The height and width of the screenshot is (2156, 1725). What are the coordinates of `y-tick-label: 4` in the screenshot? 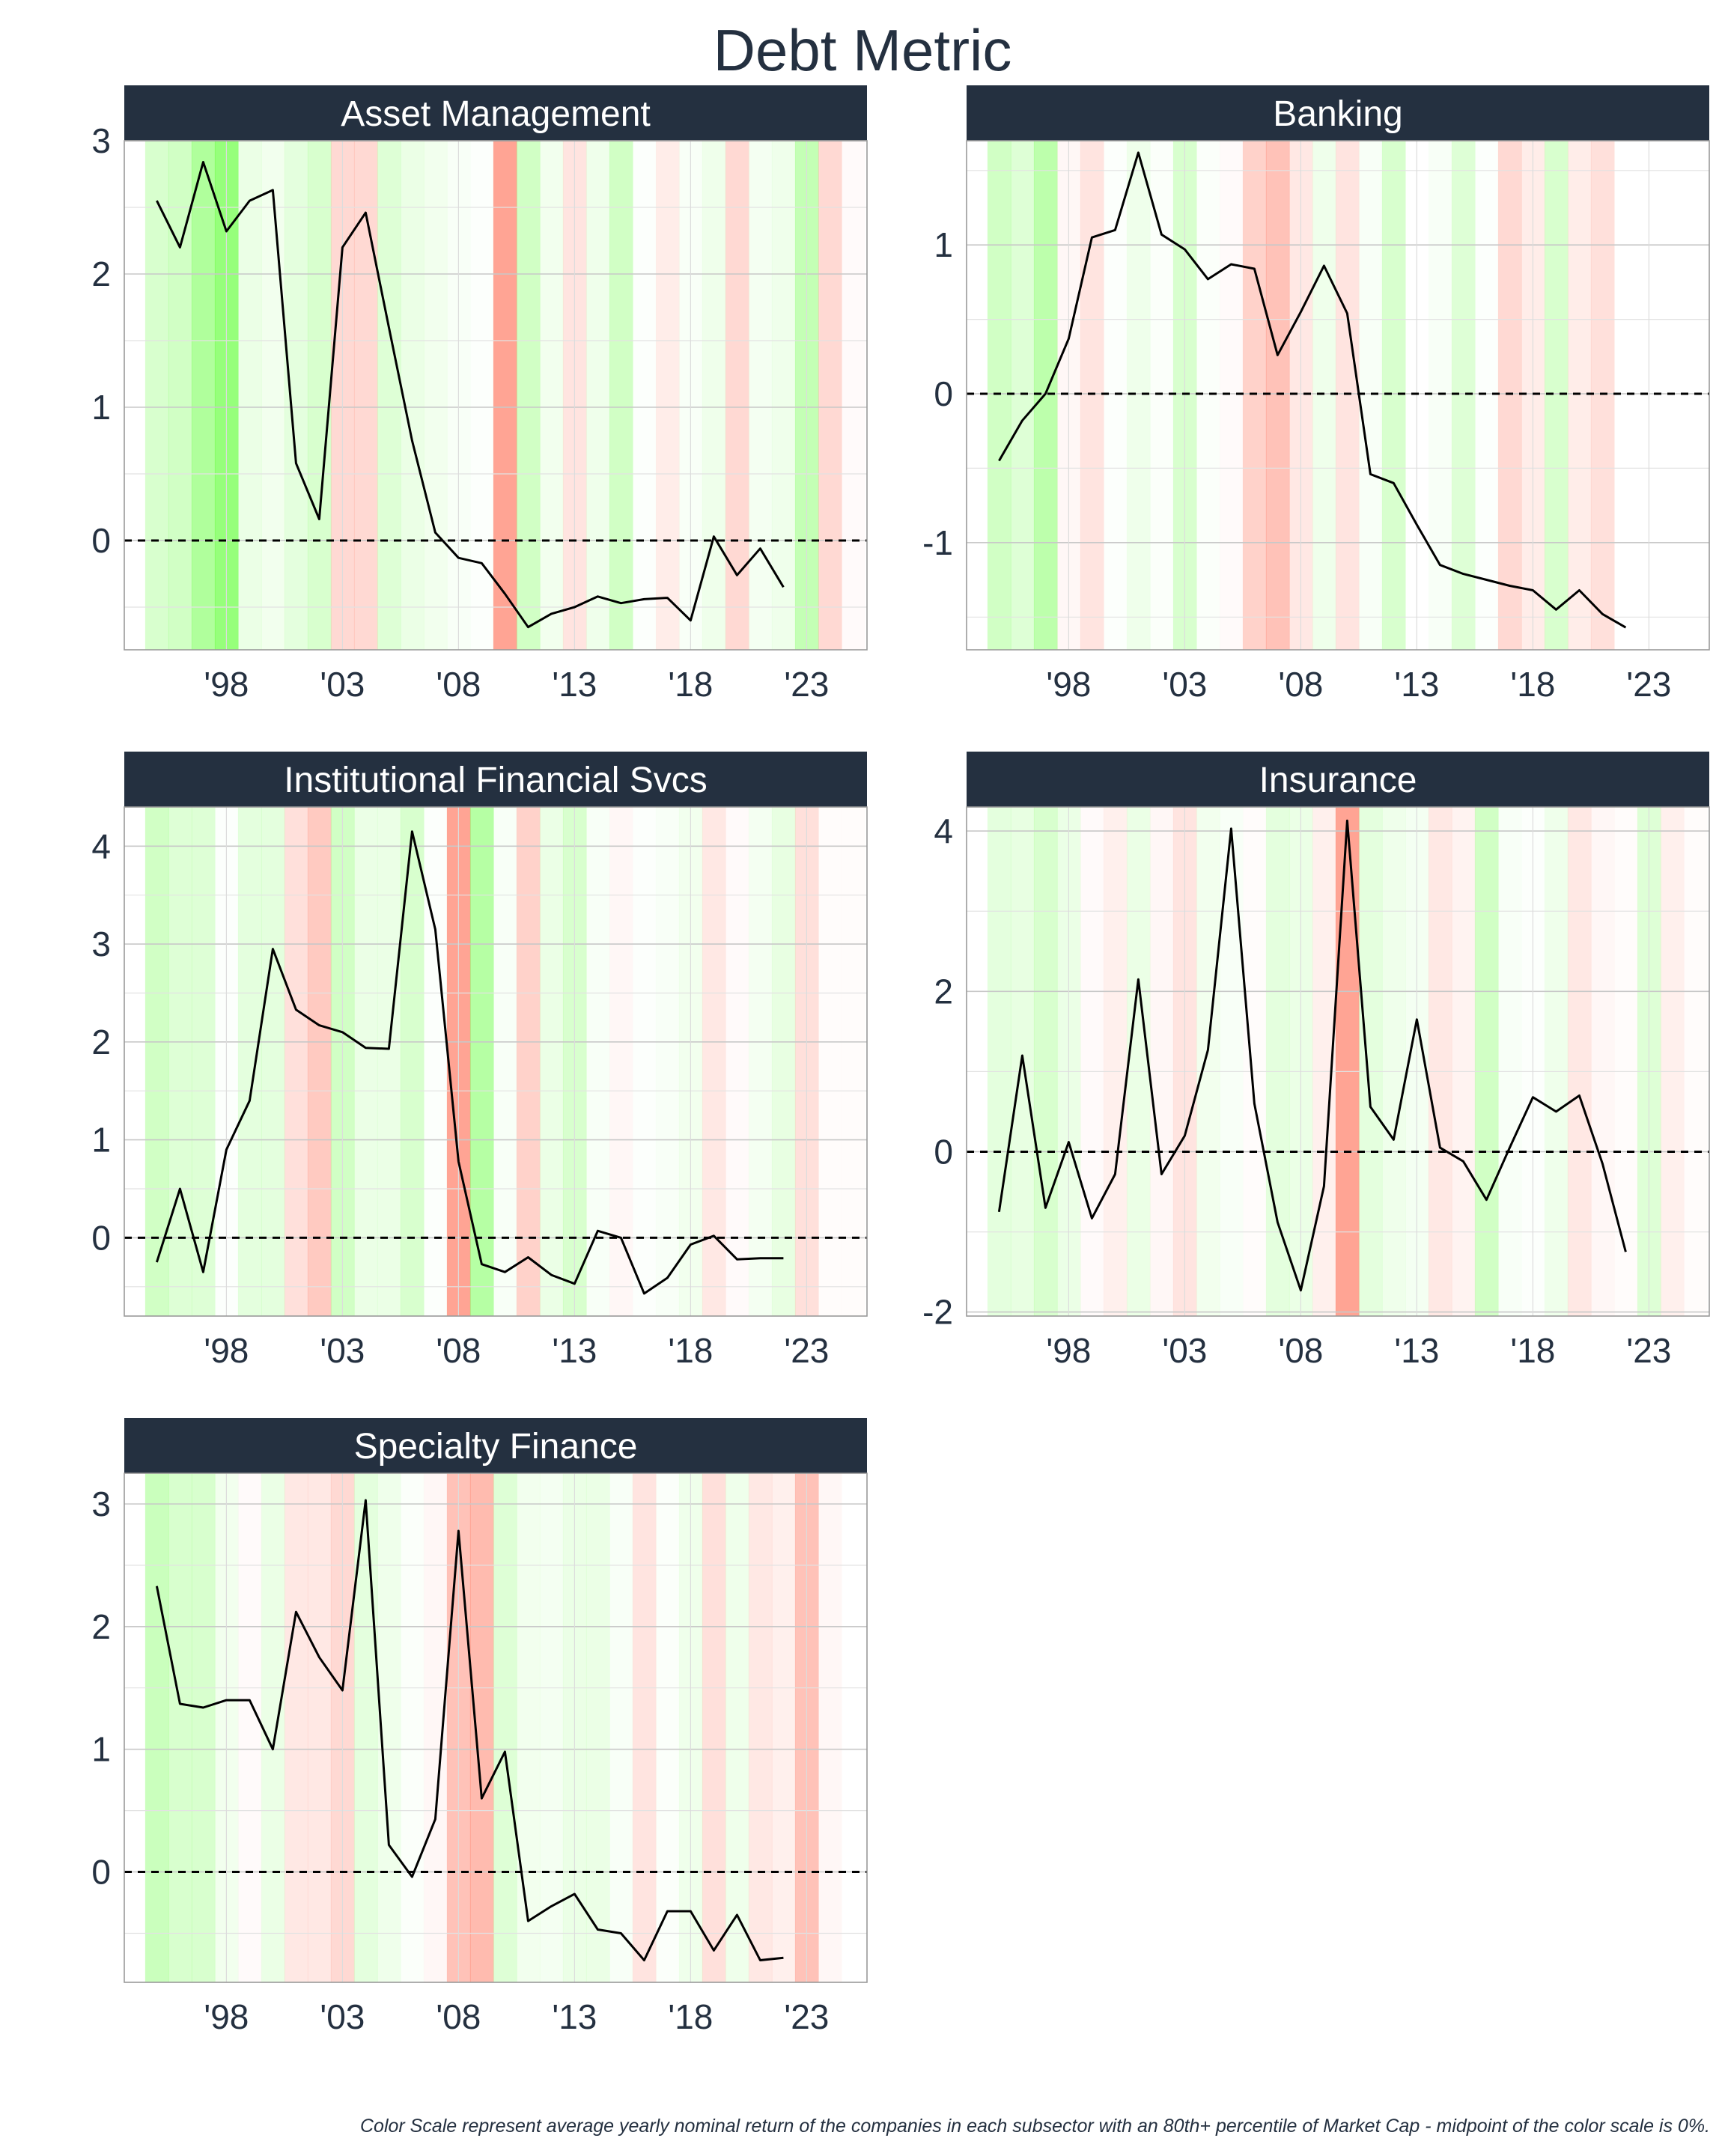 It's located at (943, 830).